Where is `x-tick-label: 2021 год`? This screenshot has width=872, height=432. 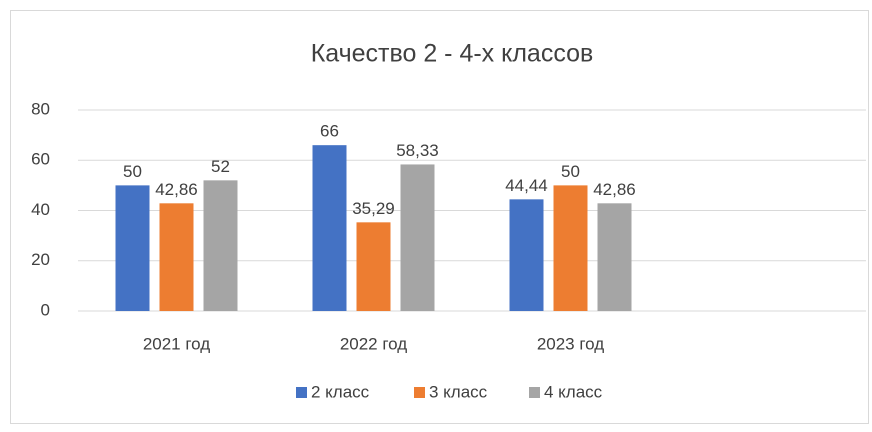
x-tick-label: 2021 год is located at coordinates (176, 343).